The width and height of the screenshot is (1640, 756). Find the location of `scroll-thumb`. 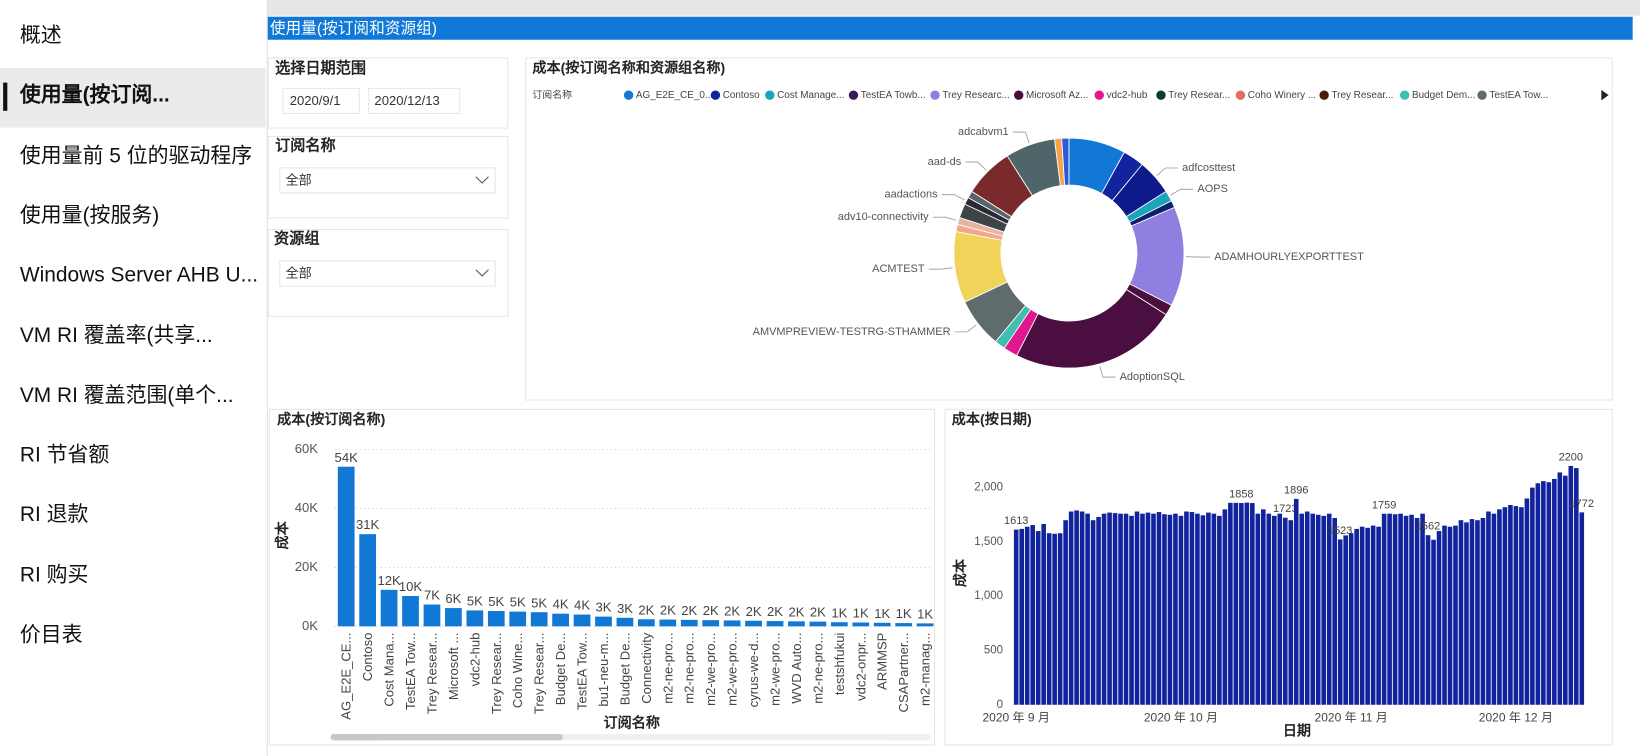

scroll-thumb is located at coordinates (446, 737).